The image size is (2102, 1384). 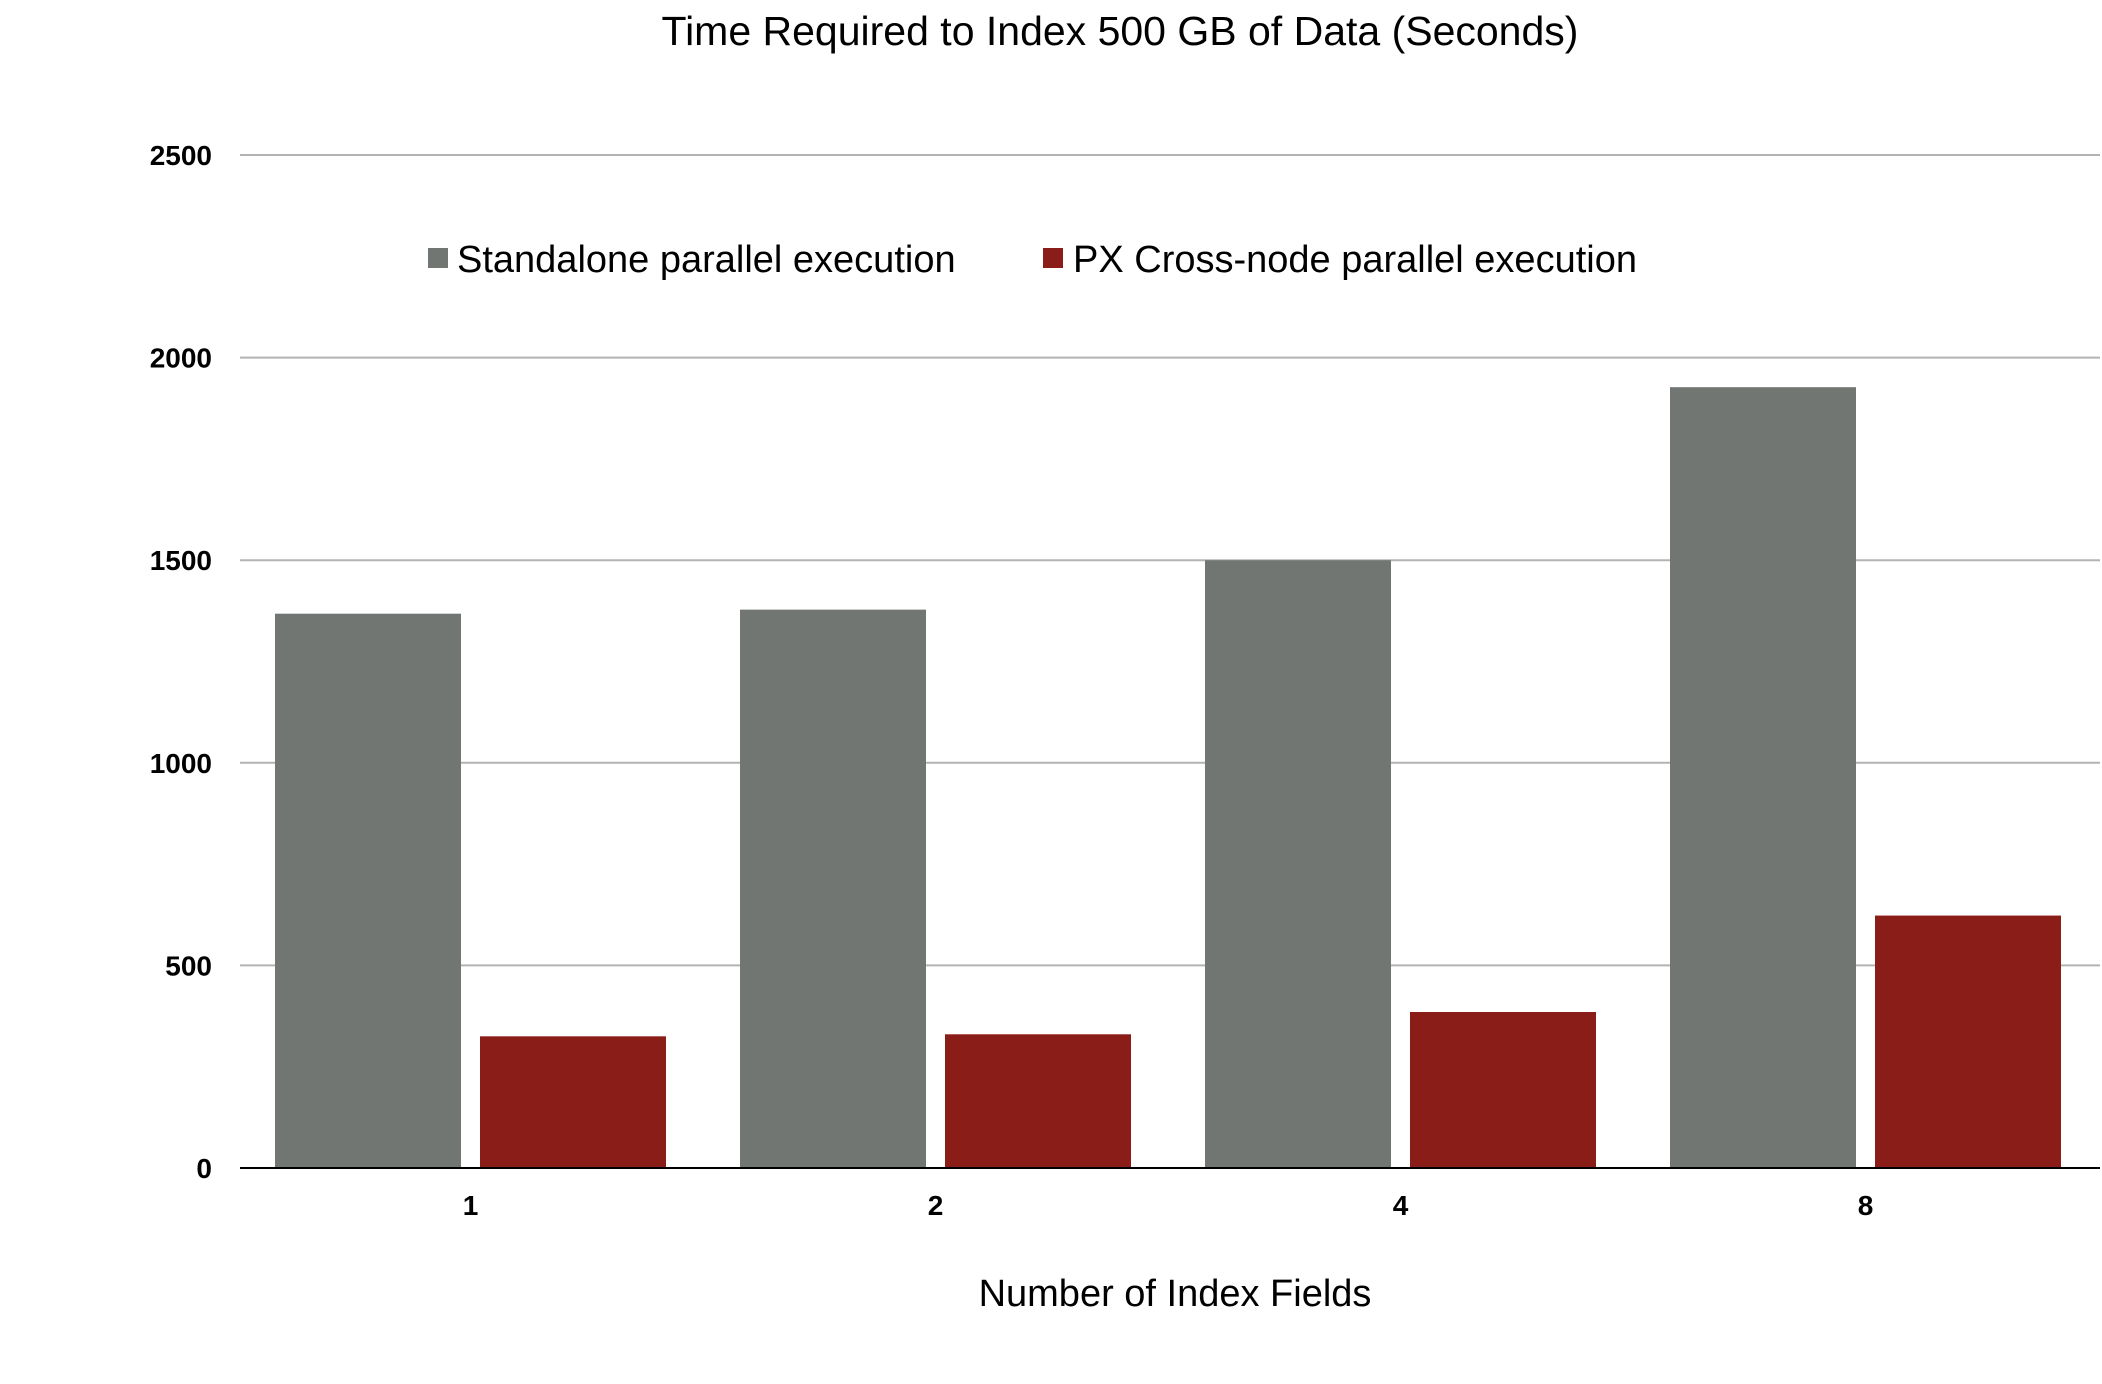 I want to click on y-tick-label: 2000, so click(x=181, y=358).